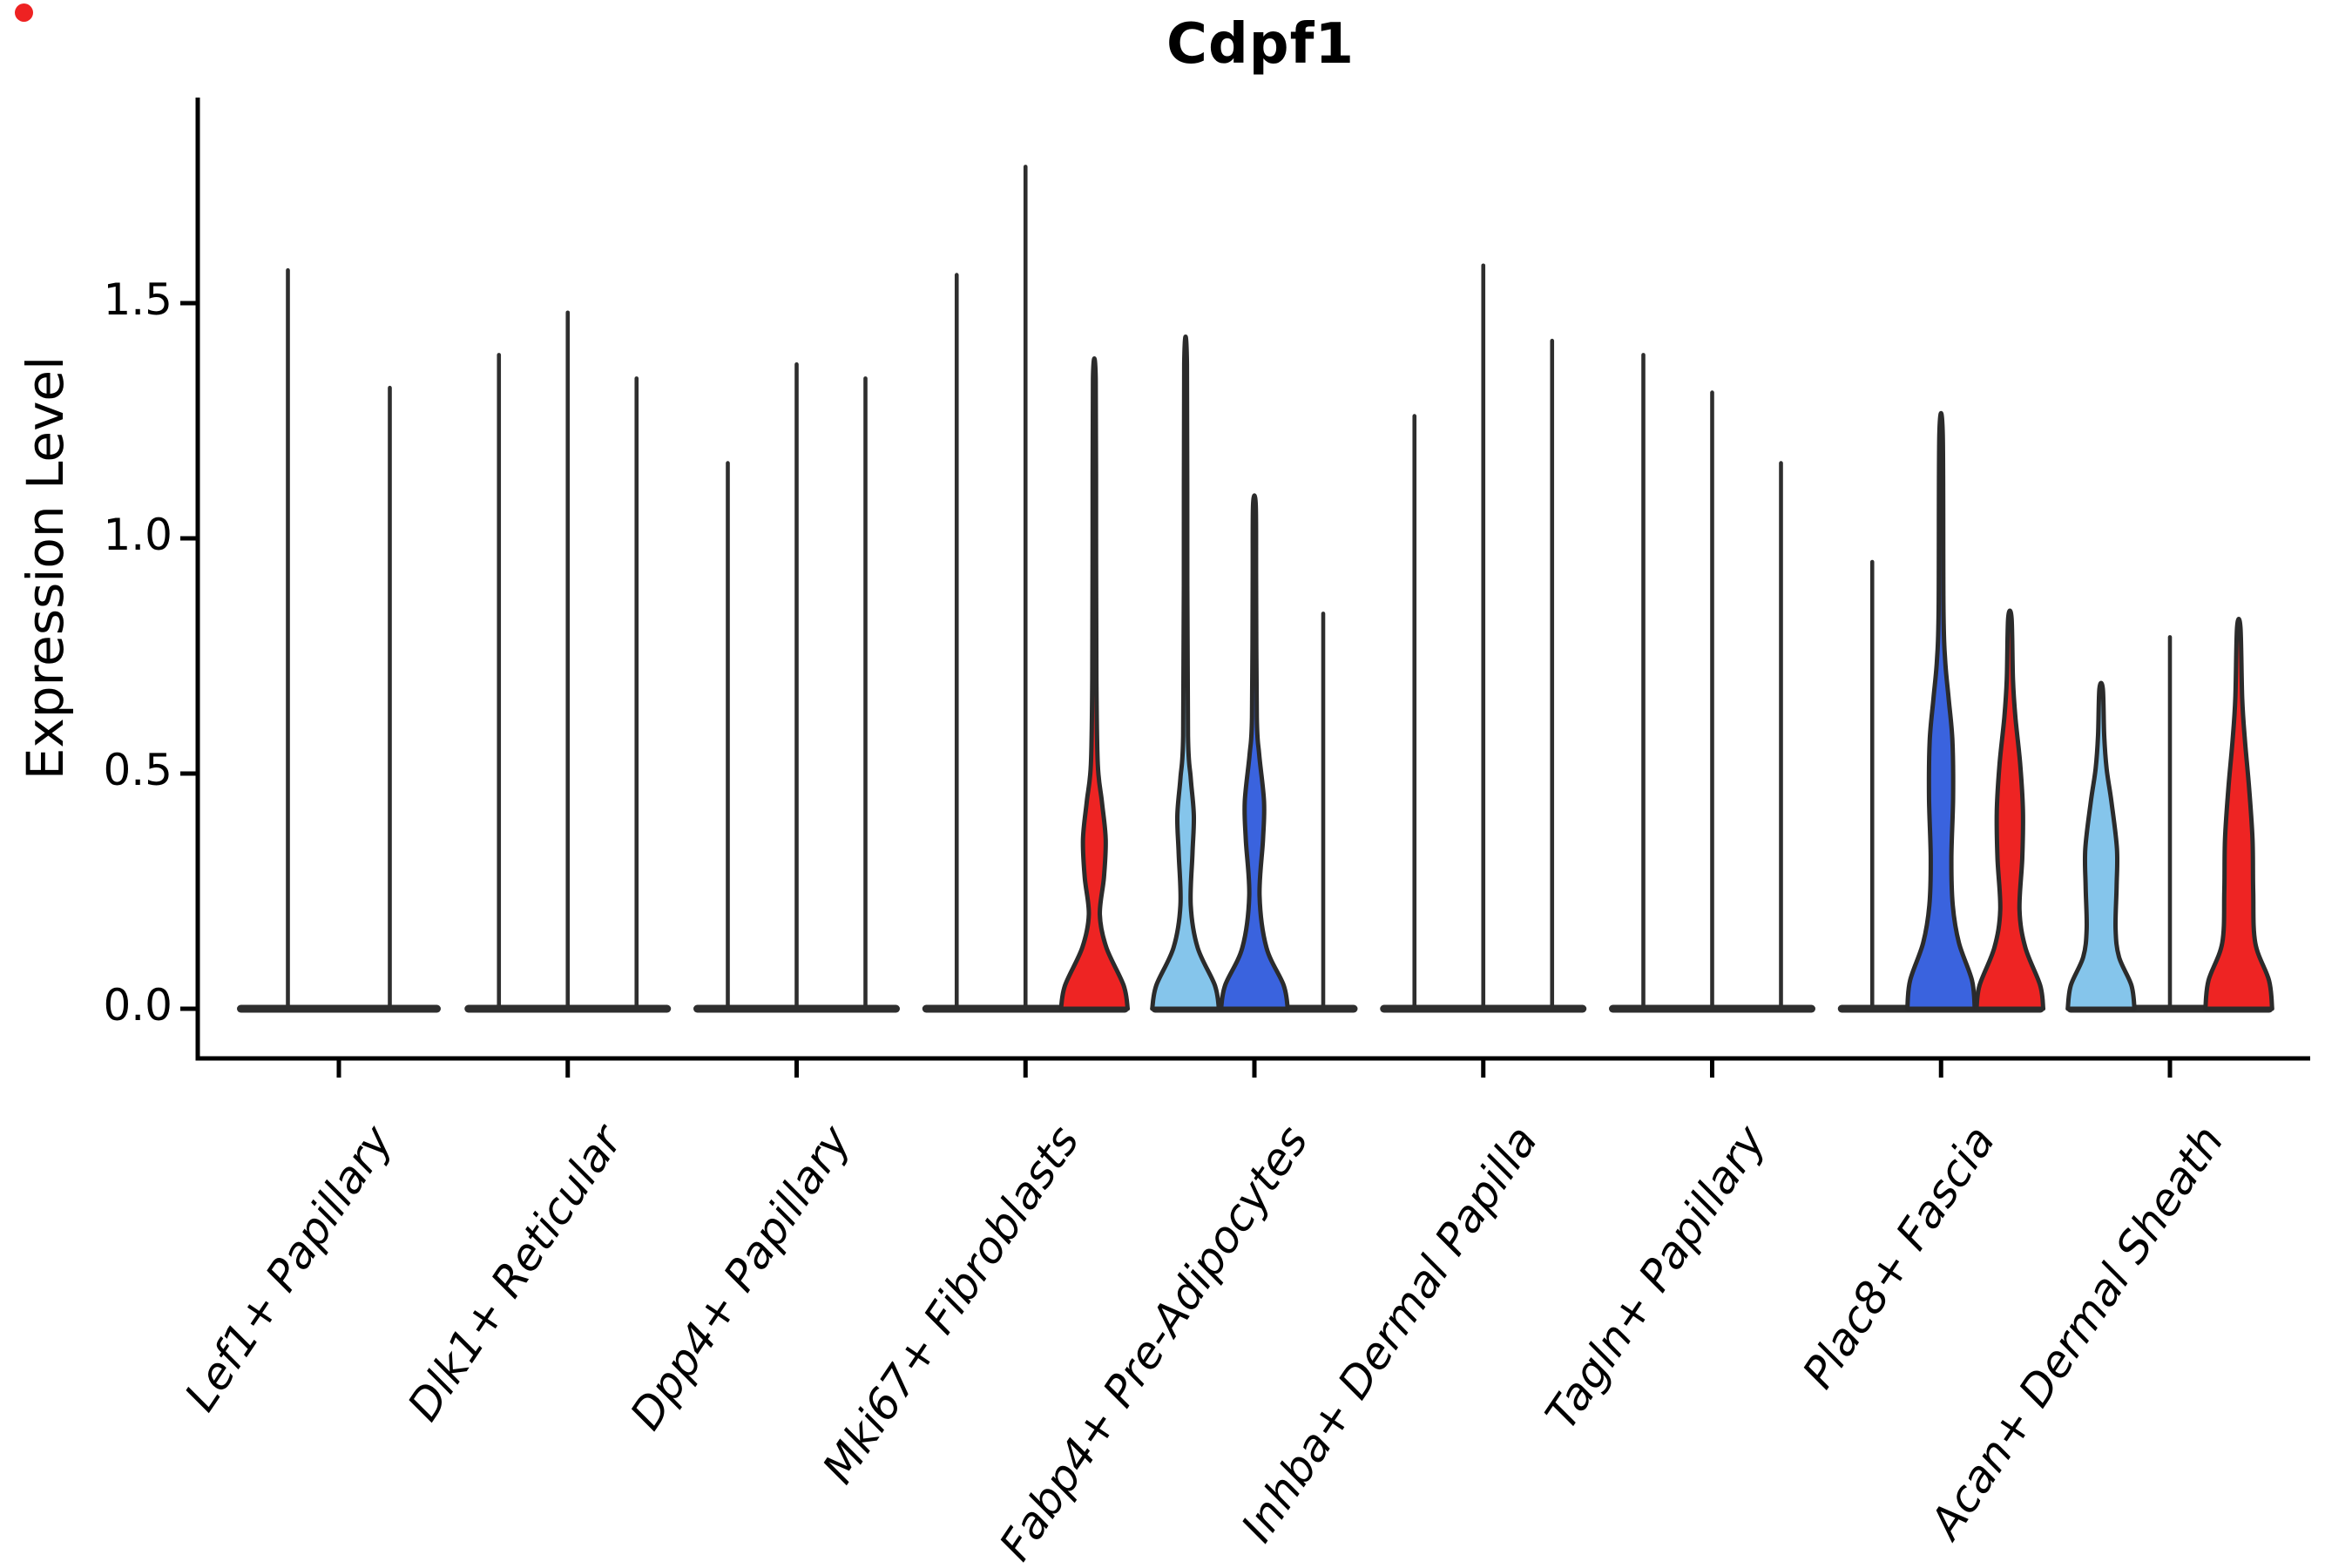 This screenshot has width=2352, height=1568. What do you see at coordinates (339, 1008) in the screenshot?
I see `violin-base-bar` at bounding box center [339, 1008].